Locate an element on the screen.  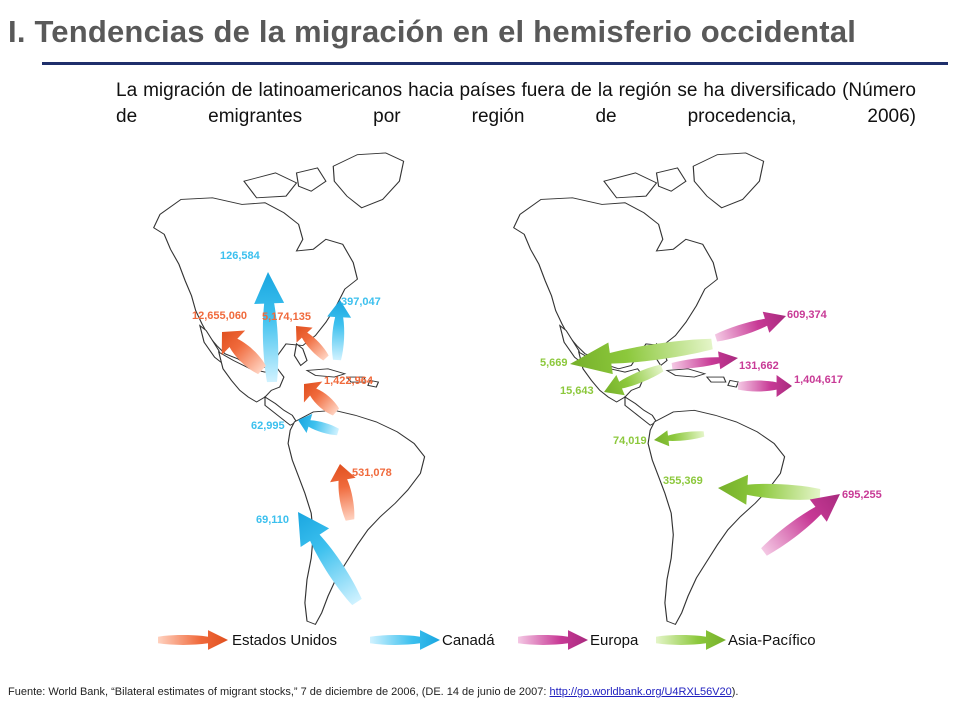
label-left-62995: 62,995 is located at coordinates (268, 426).